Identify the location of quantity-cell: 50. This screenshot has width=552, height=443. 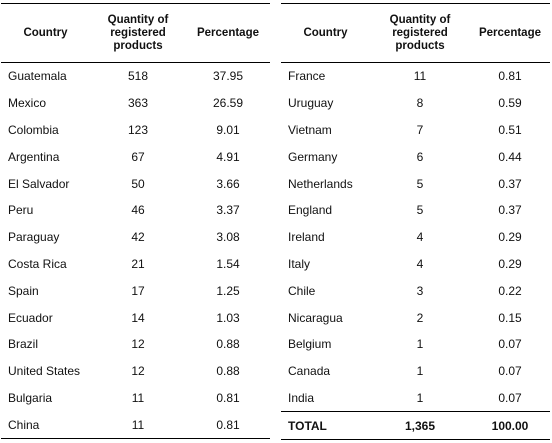
(138, 183).